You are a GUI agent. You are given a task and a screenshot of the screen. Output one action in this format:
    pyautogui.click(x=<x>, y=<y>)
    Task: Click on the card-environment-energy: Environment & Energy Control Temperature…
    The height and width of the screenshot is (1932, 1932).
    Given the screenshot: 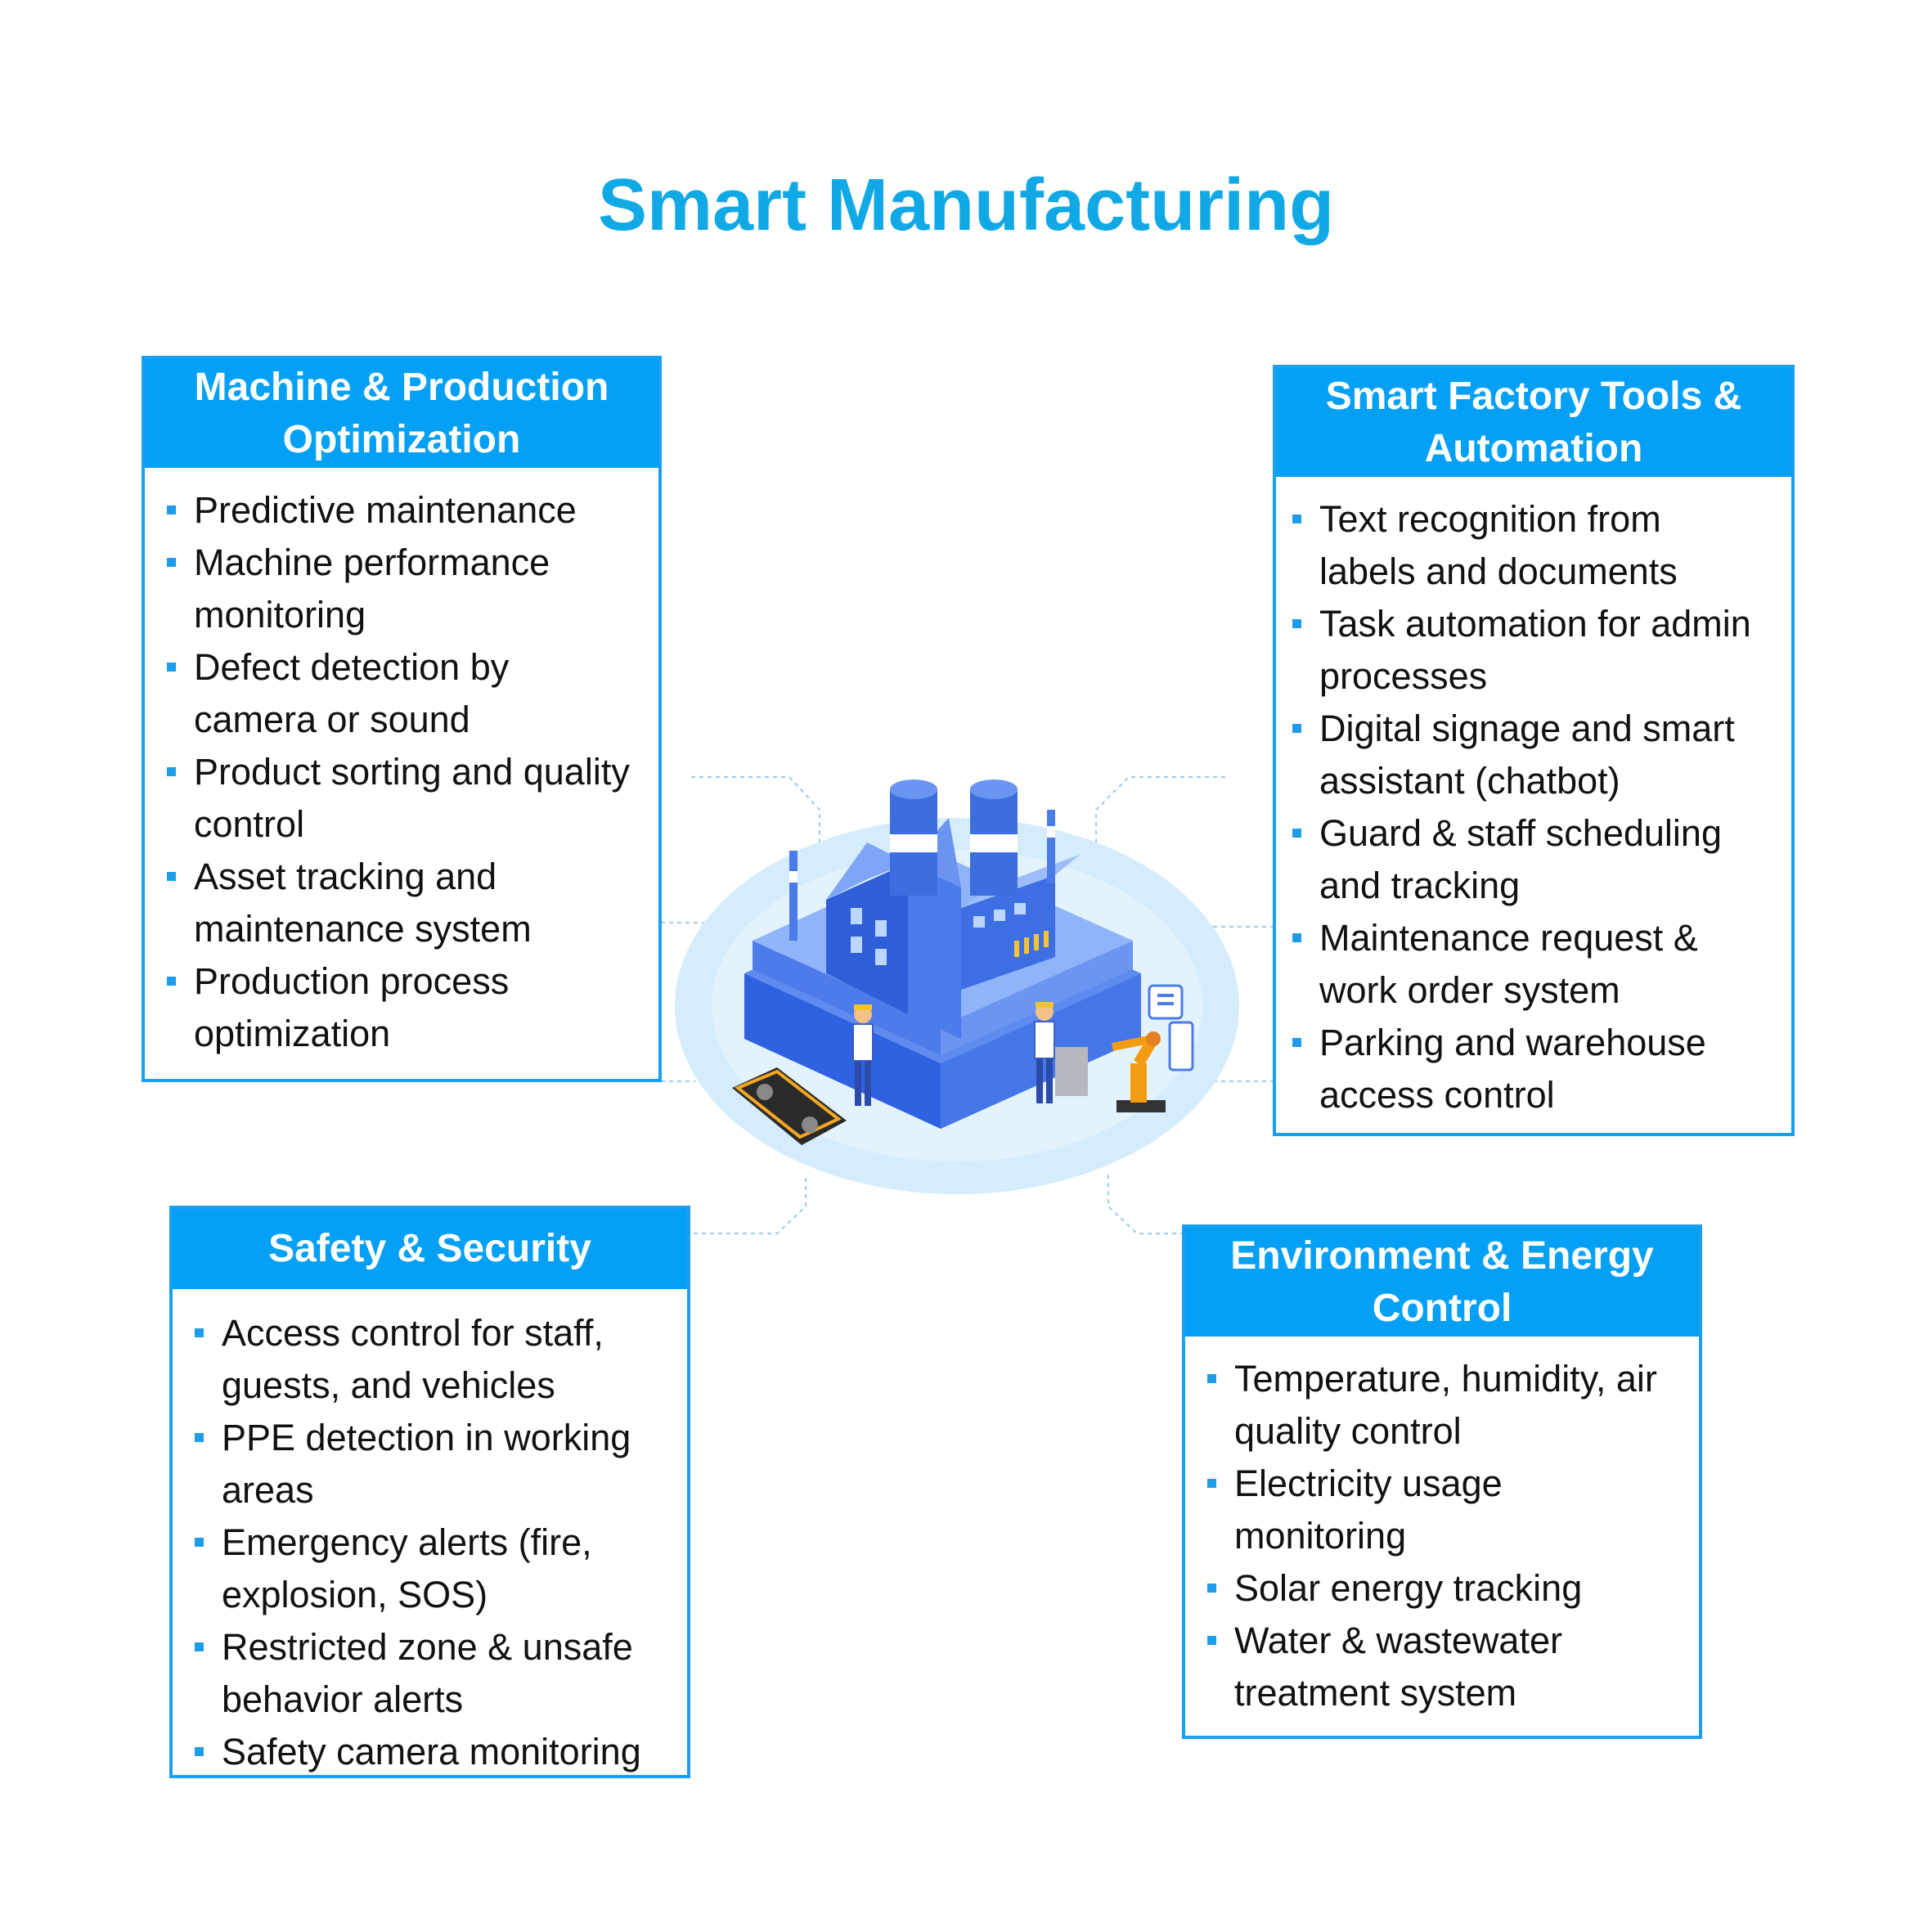 What is the action you would take?
    pyautogui.click(x=1442, y=1481)
    